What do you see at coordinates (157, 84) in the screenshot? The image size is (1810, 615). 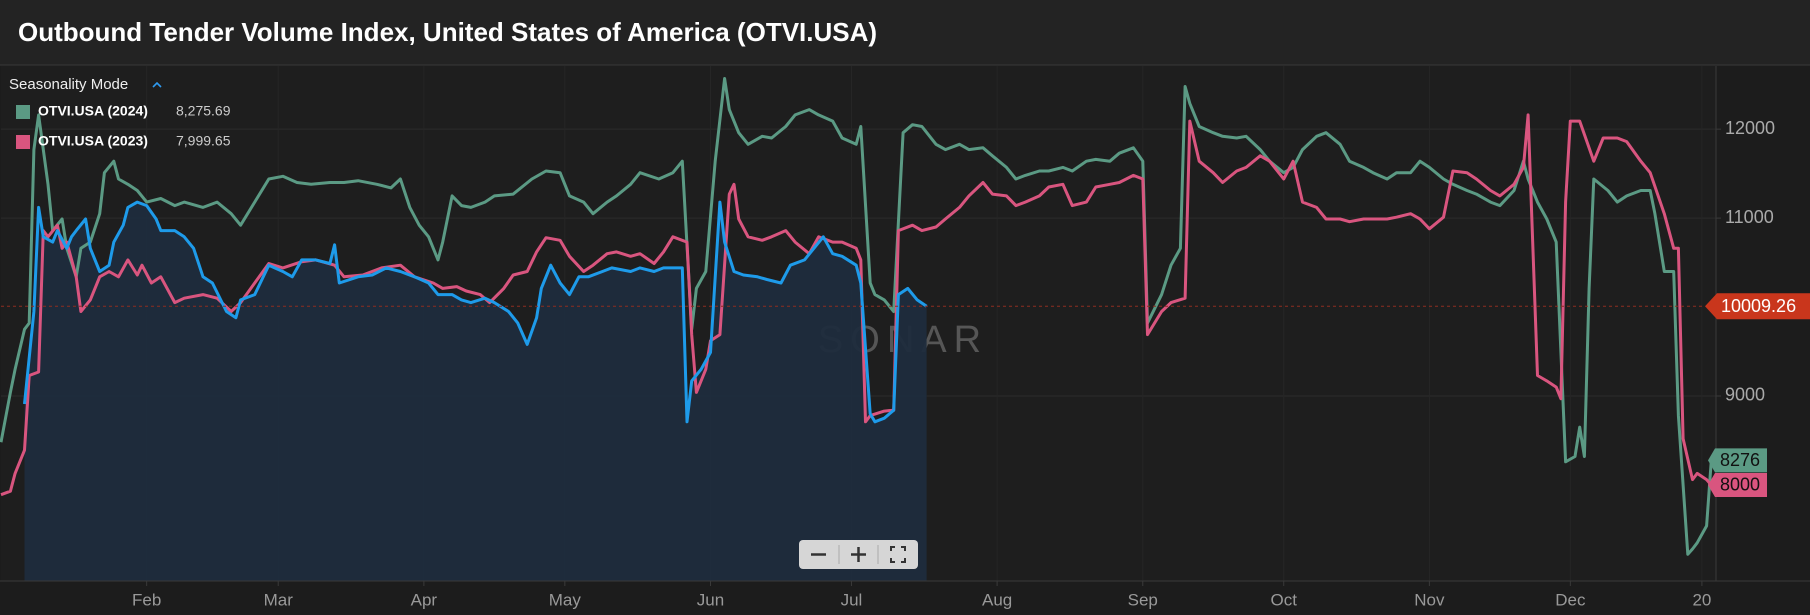 I see `mode-caret` at bounding box center [157, 84].